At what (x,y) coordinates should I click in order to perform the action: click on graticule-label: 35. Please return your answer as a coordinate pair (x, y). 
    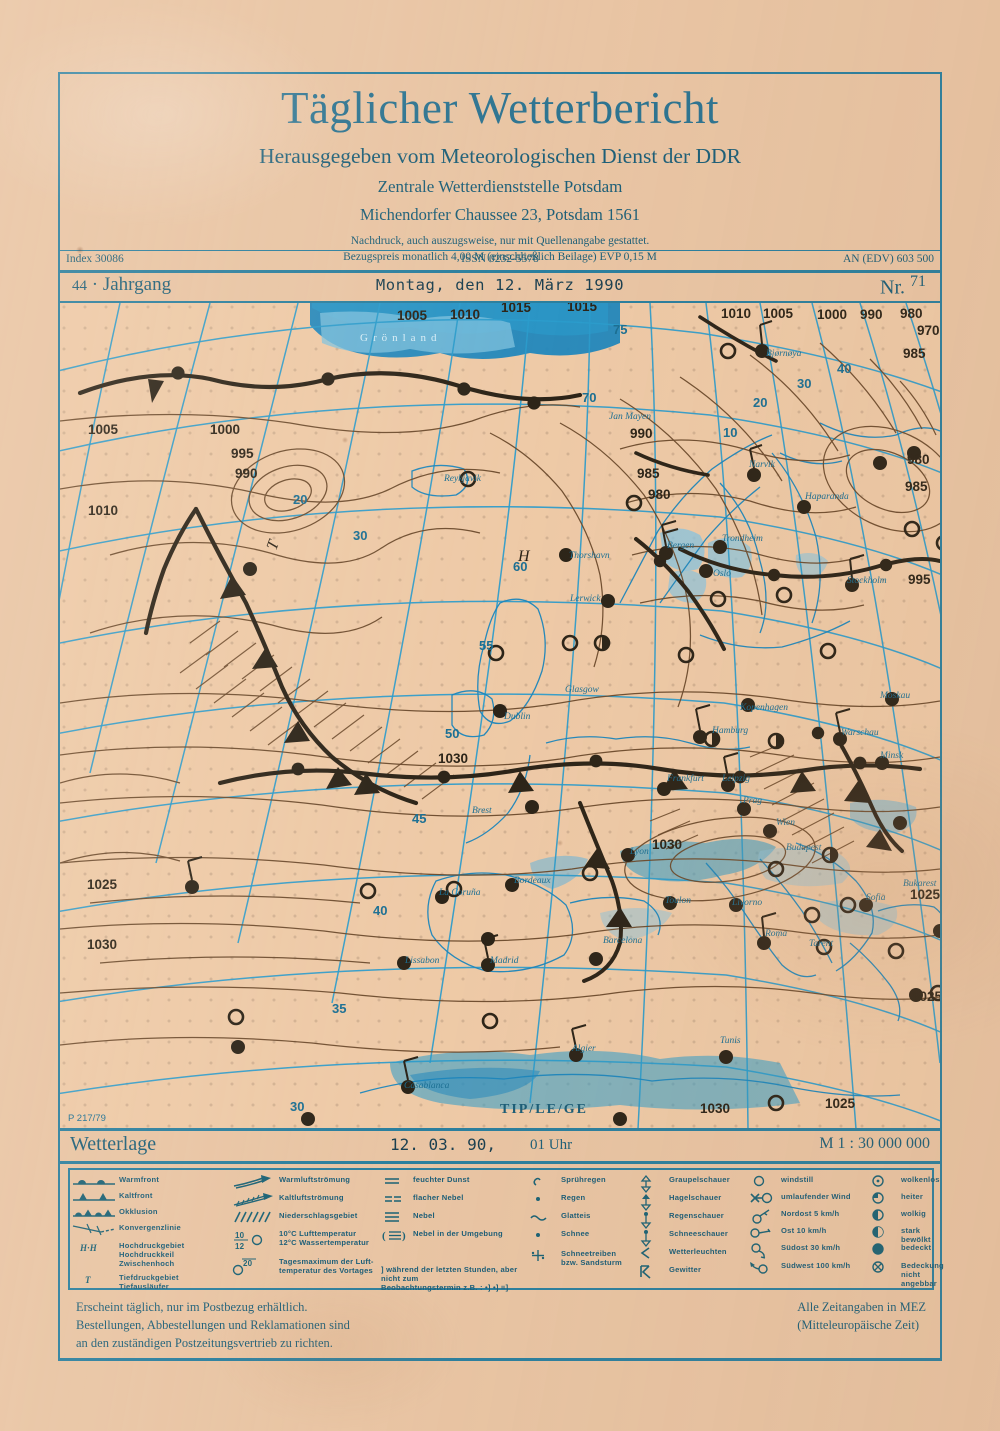
    Looking at the image, I should click on (339, 1008).